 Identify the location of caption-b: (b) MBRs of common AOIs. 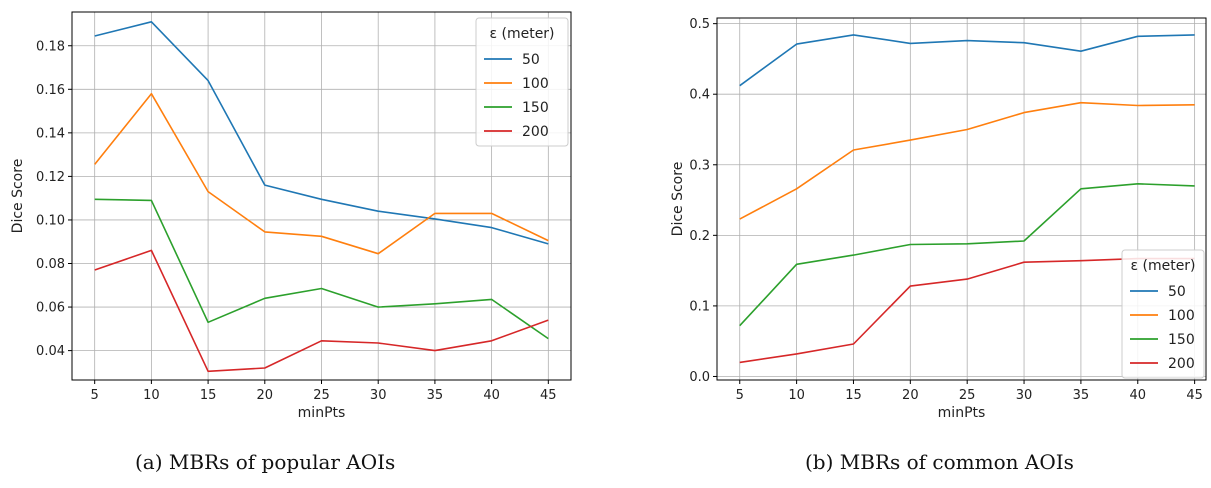
(939, 462).